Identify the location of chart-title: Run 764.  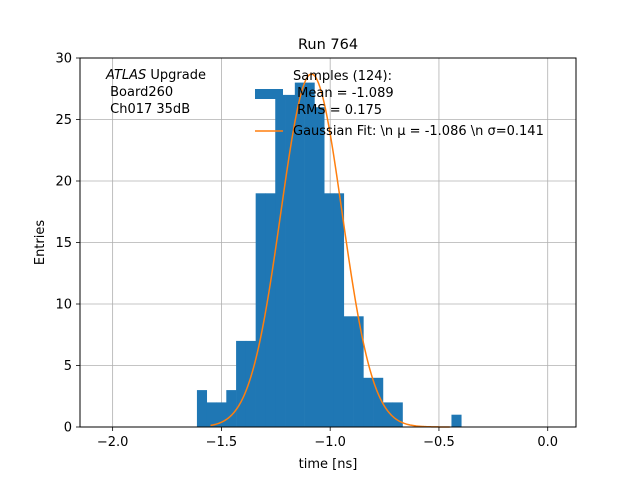
(328, 45).